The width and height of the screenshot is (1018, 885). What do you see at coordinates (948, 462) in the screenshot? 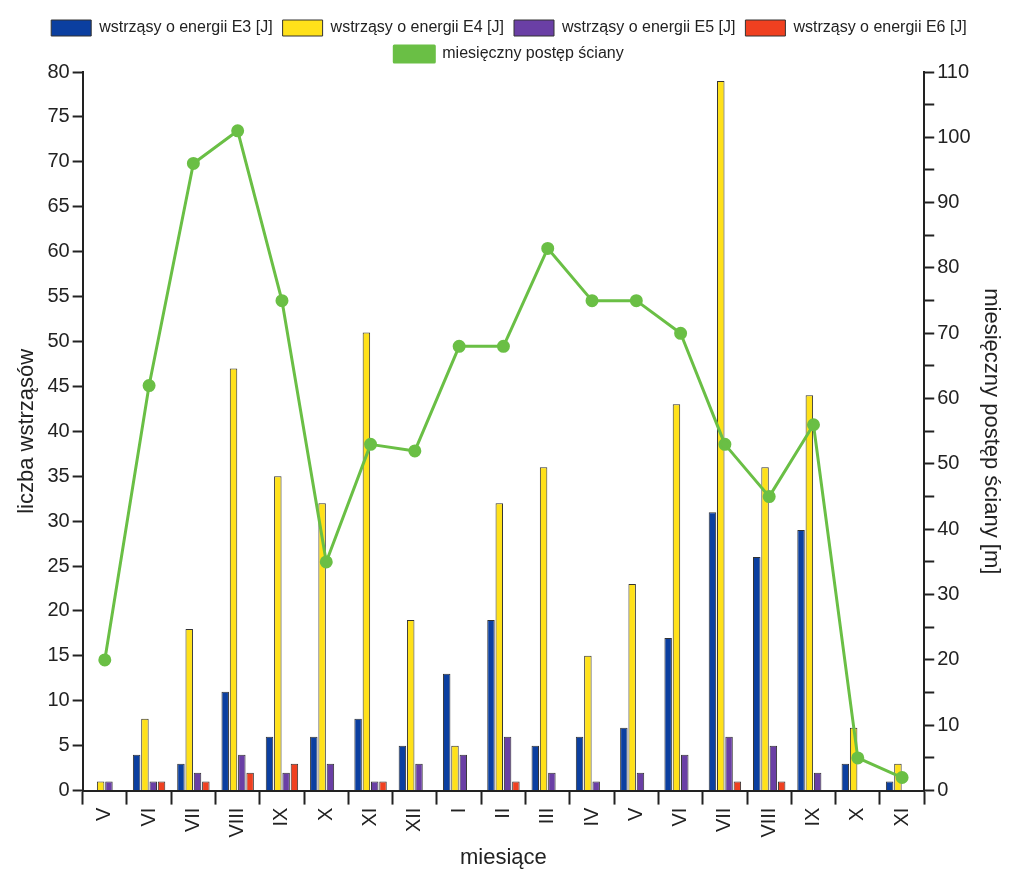
I see `y2-tick-label: 50` at bounding box center [948, 462].